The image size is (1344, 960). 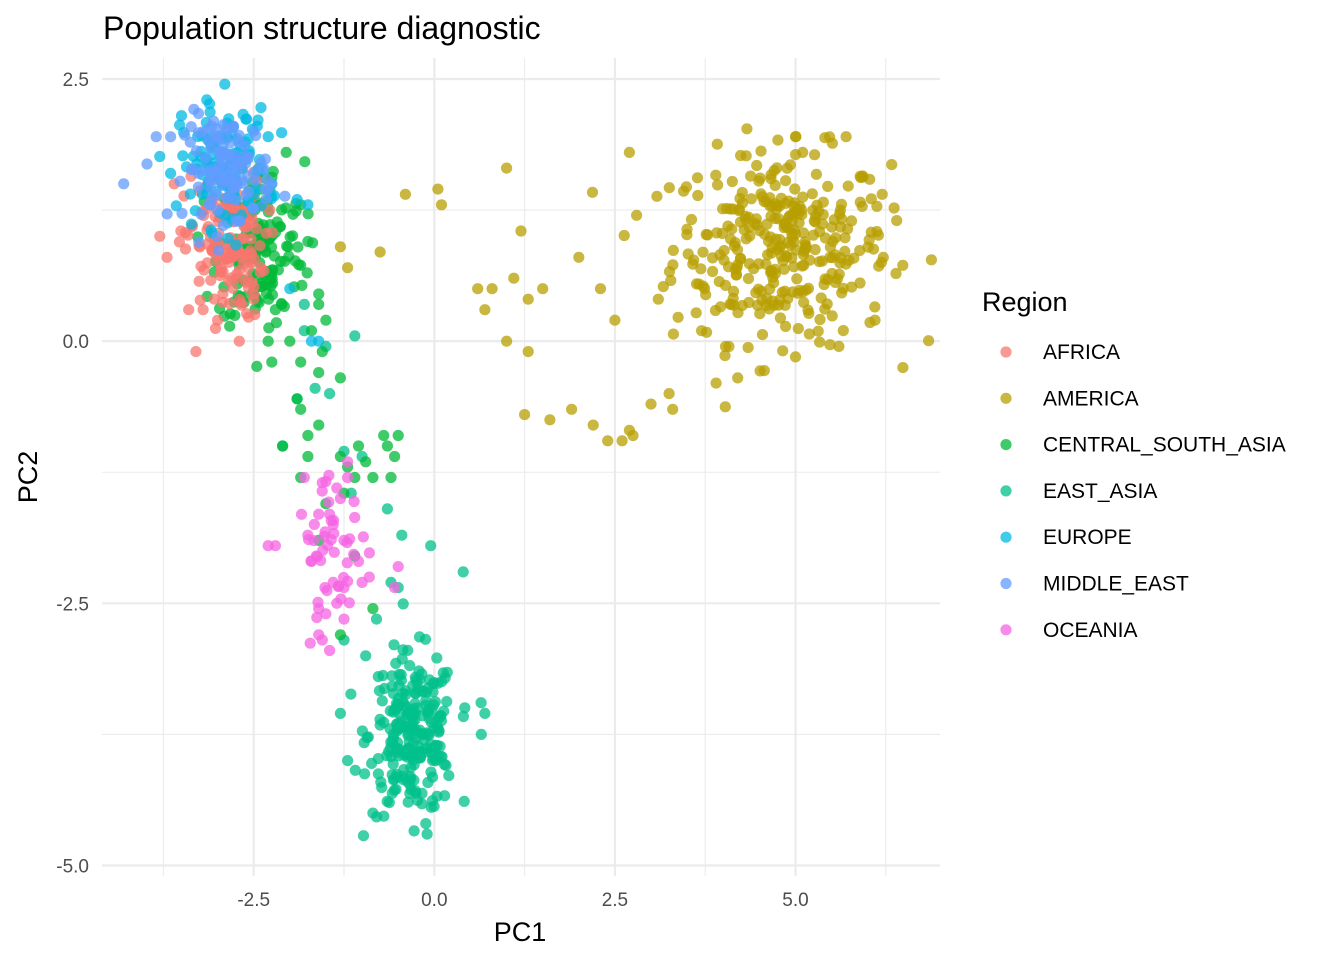 What do you see at coordinates (1006, 630) in the screenshot?
I see `legend-swatch` at bounding box center [1006, 630].